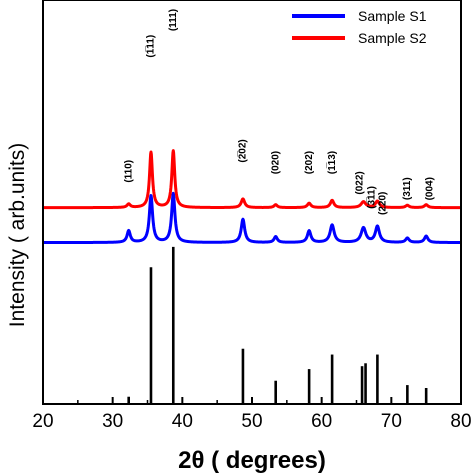 The image size is (474, 474). What do you see at coordinates (151, 46) in the screenshot?
I see `peak-label: (1̅11)` at bounding box center [151, 46].